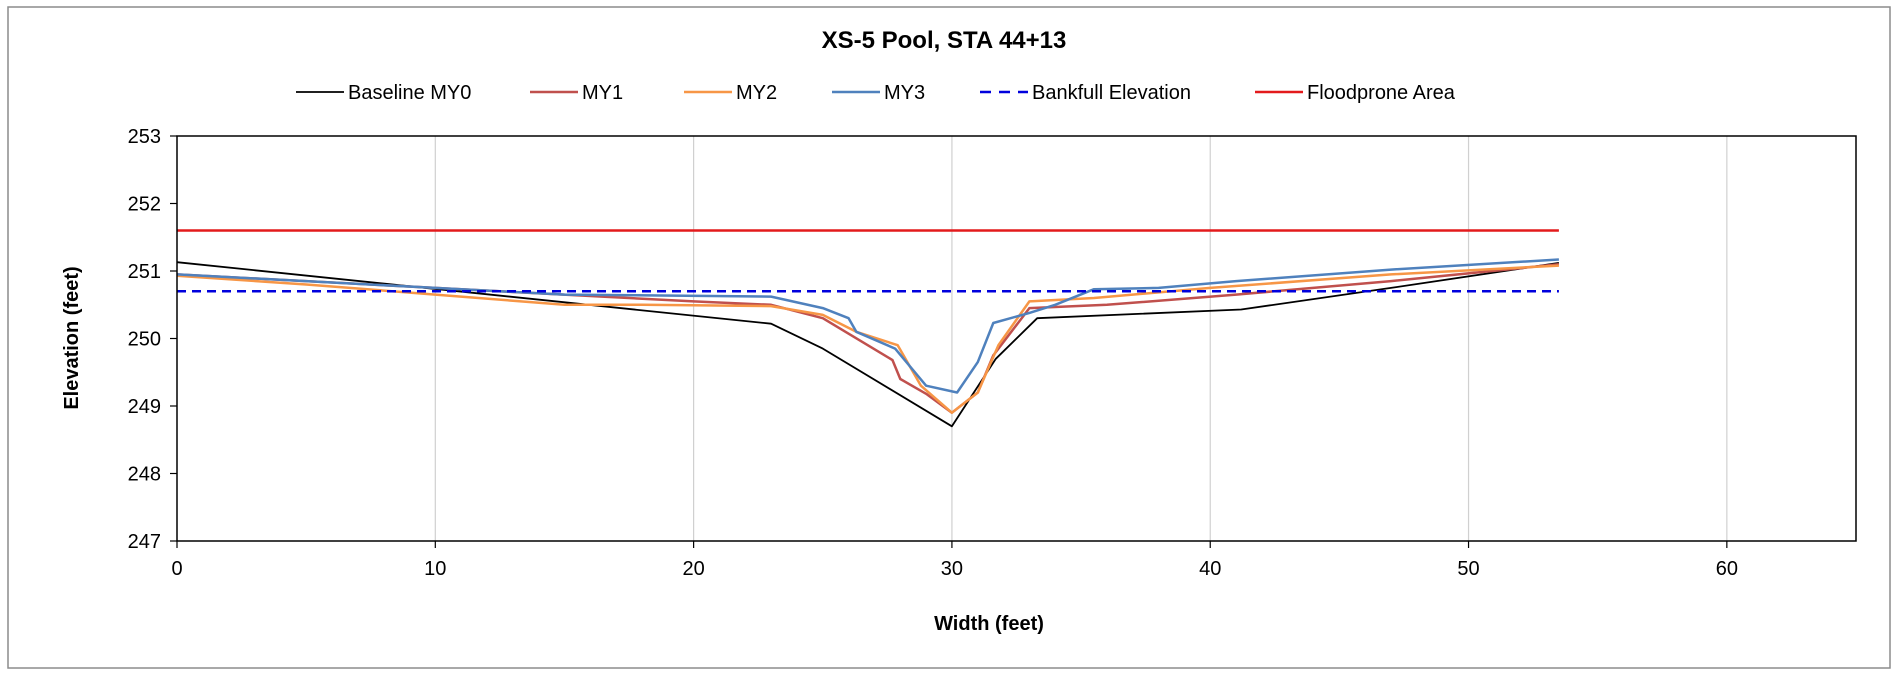 The height and width of the screenshot is (675, 1898). Describe the element at coordinates (176, 569) in the screenshot. I see `x-tick-label: 0` at that location.